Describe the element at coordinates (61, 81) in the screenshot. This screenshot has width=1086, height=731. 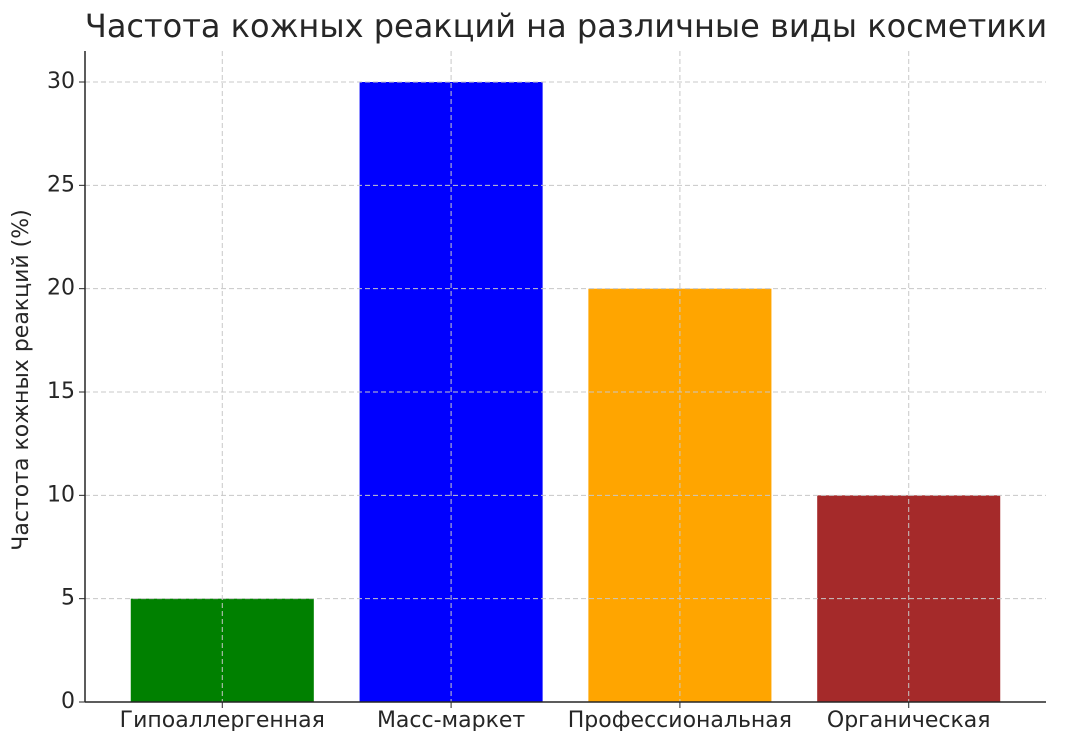
I see `y-tick-label: 30` at that location.